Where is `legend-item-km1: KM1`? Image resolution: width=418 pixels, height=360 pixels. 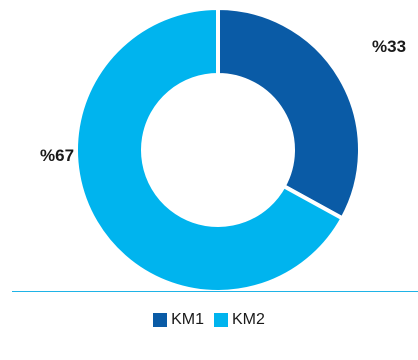 legend-item-km1: KM1 is located at coordinates (178, 320).